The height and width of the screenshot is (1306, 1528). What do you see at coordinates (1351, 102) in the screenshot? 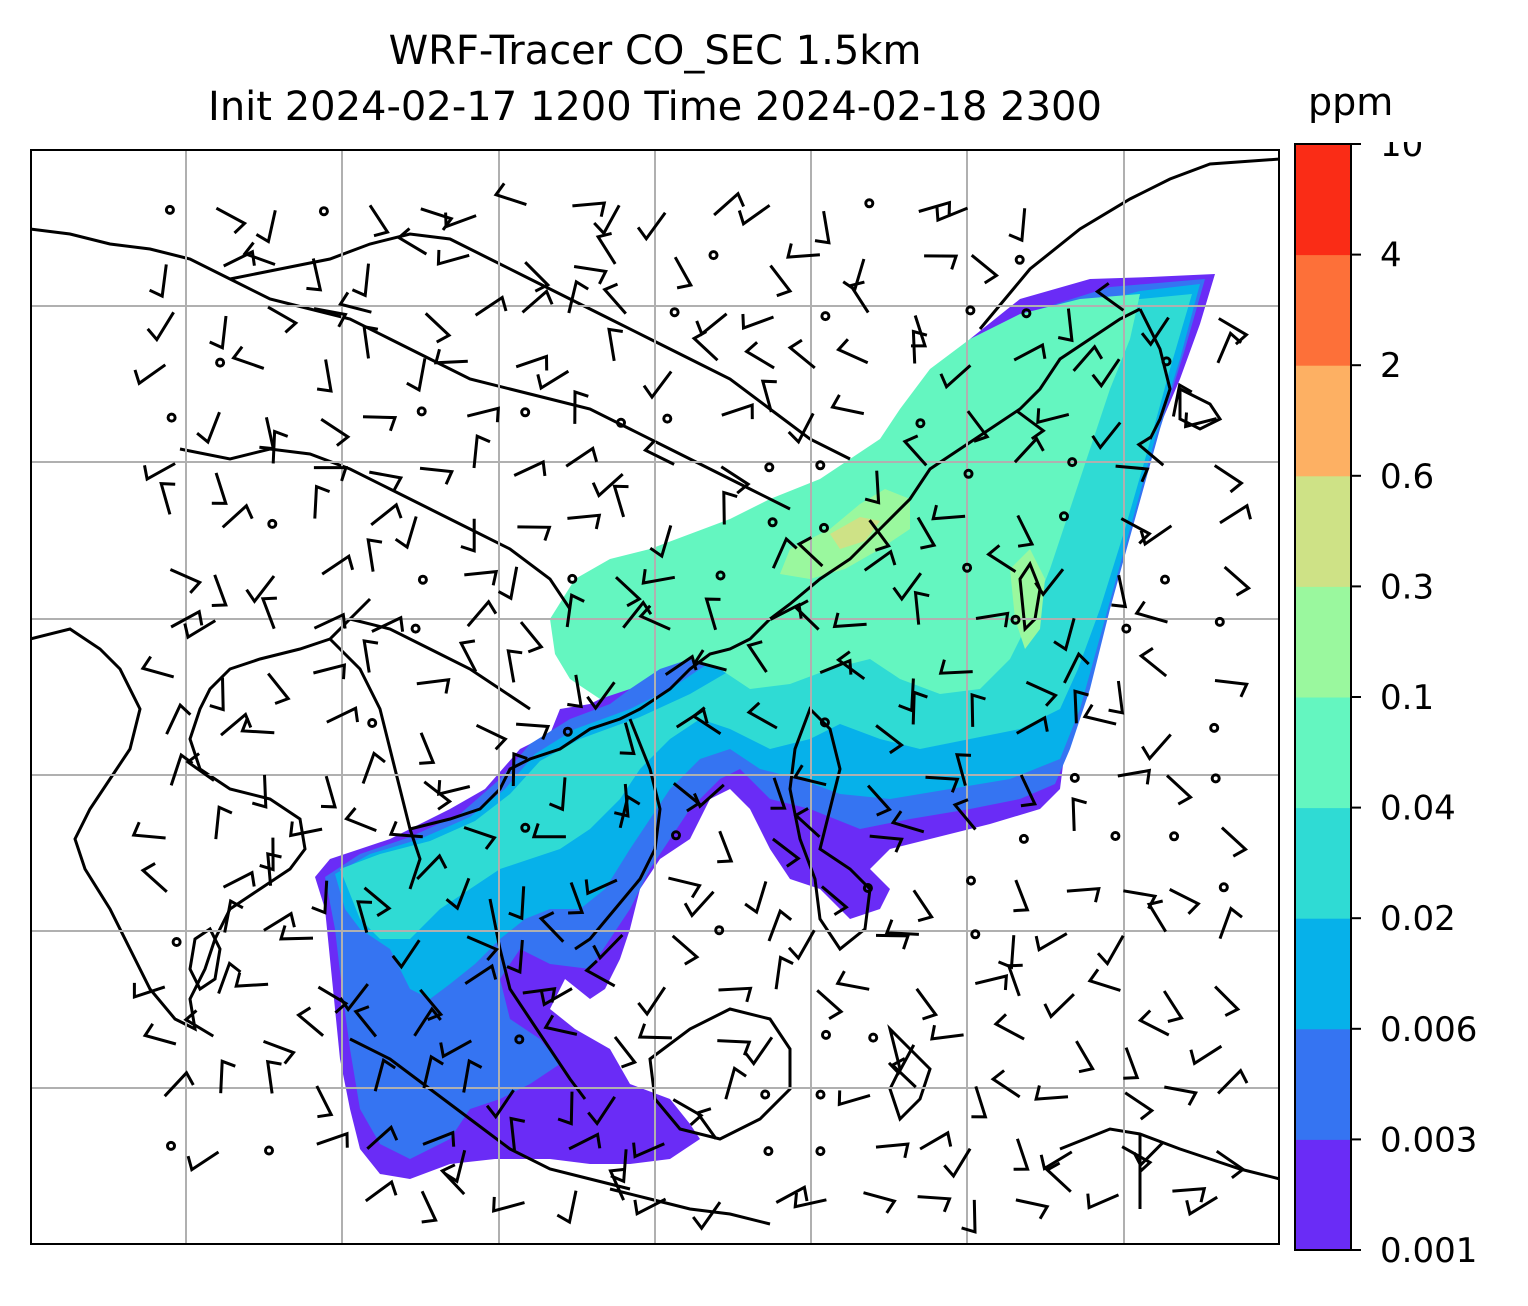
I see `colorbar-unit: ppm` at bounding box center [1351, 102].